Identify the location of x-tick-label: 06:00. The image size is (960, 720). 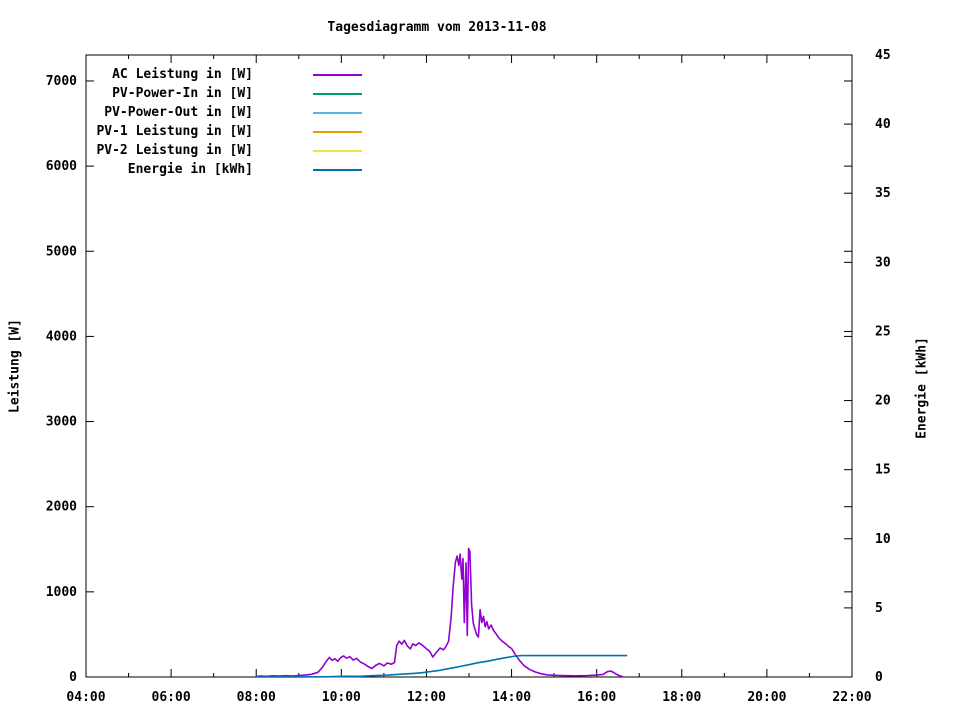
(171, 697).